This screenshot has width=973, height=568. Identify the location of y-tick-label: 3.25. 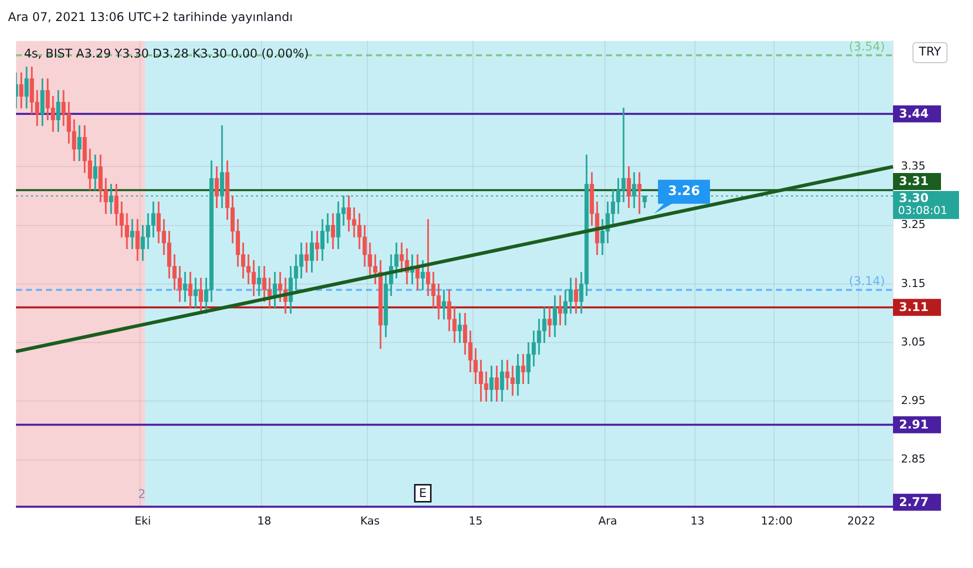
(913, 225).